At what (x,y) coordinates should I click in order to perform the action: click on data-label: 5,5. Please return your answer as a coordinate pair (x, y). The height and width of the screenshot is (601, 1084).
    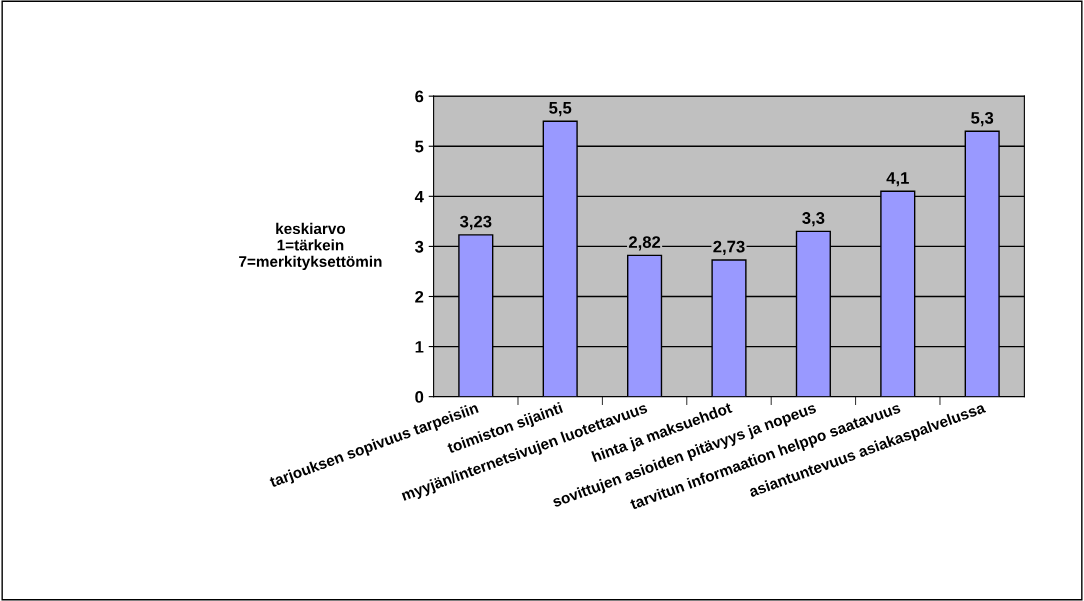
    Looking at the image, I should click on (560, 109).